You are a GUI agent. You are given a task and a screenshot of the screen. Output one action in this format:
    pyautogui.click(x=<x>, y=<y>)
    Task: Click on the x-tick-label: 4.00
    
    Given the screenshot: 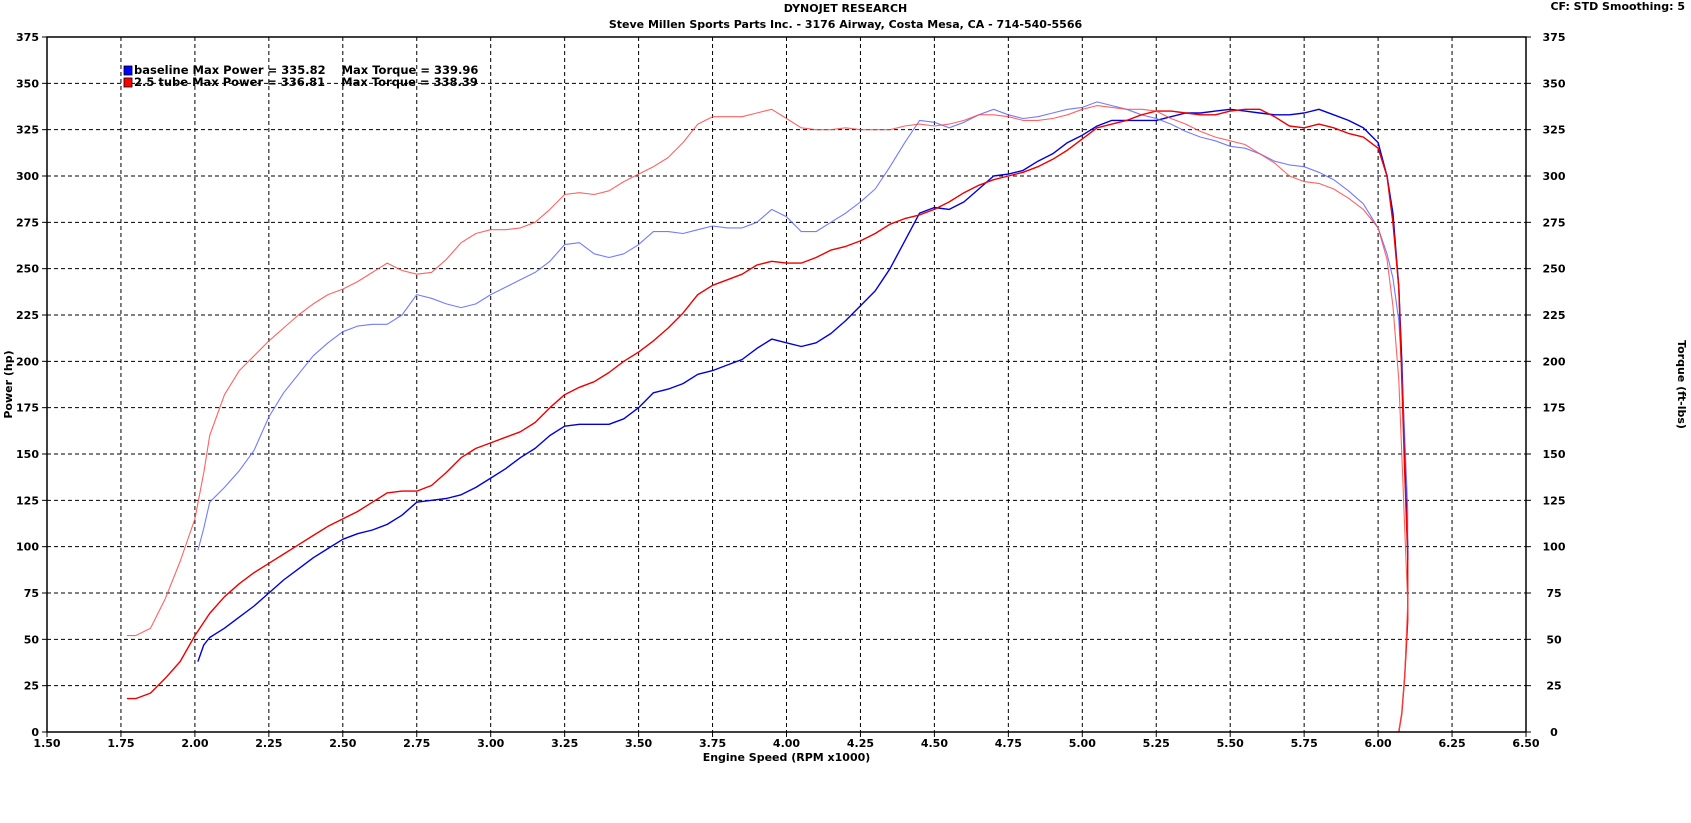 What is the action you would take?
    pyautogui.click(x=786, y=743)
    